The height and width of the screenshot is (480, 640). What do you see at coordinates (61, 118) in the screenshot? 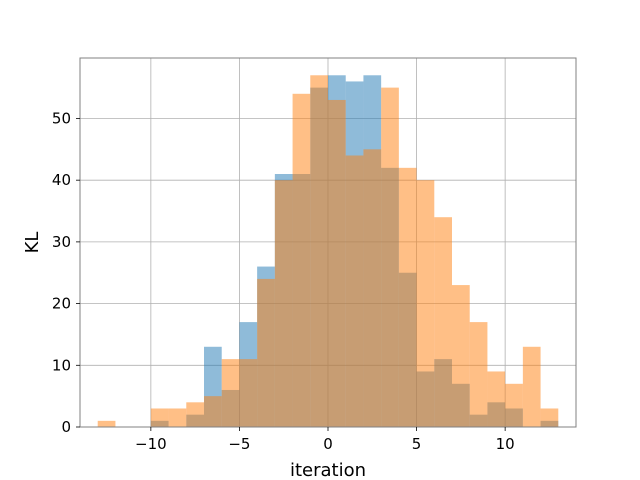
I see `y-tick-label: 50` at bounding box center [61, 118].